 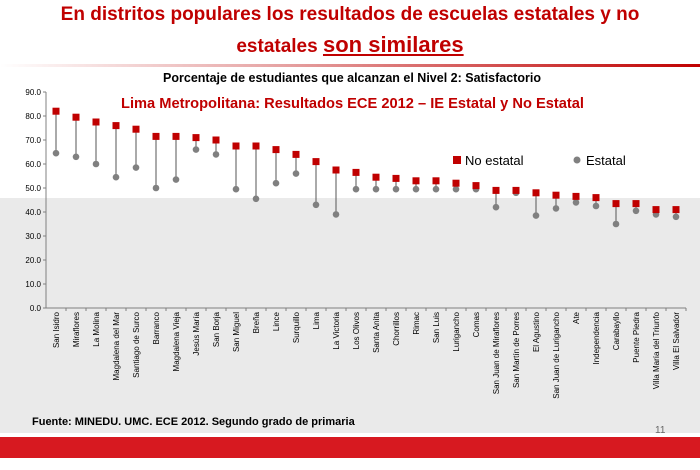 What do you see at coordinates (616, 330) in the screenshot?
I see `x-tick-label: Carabayllo` at bounding box center [616, 330].